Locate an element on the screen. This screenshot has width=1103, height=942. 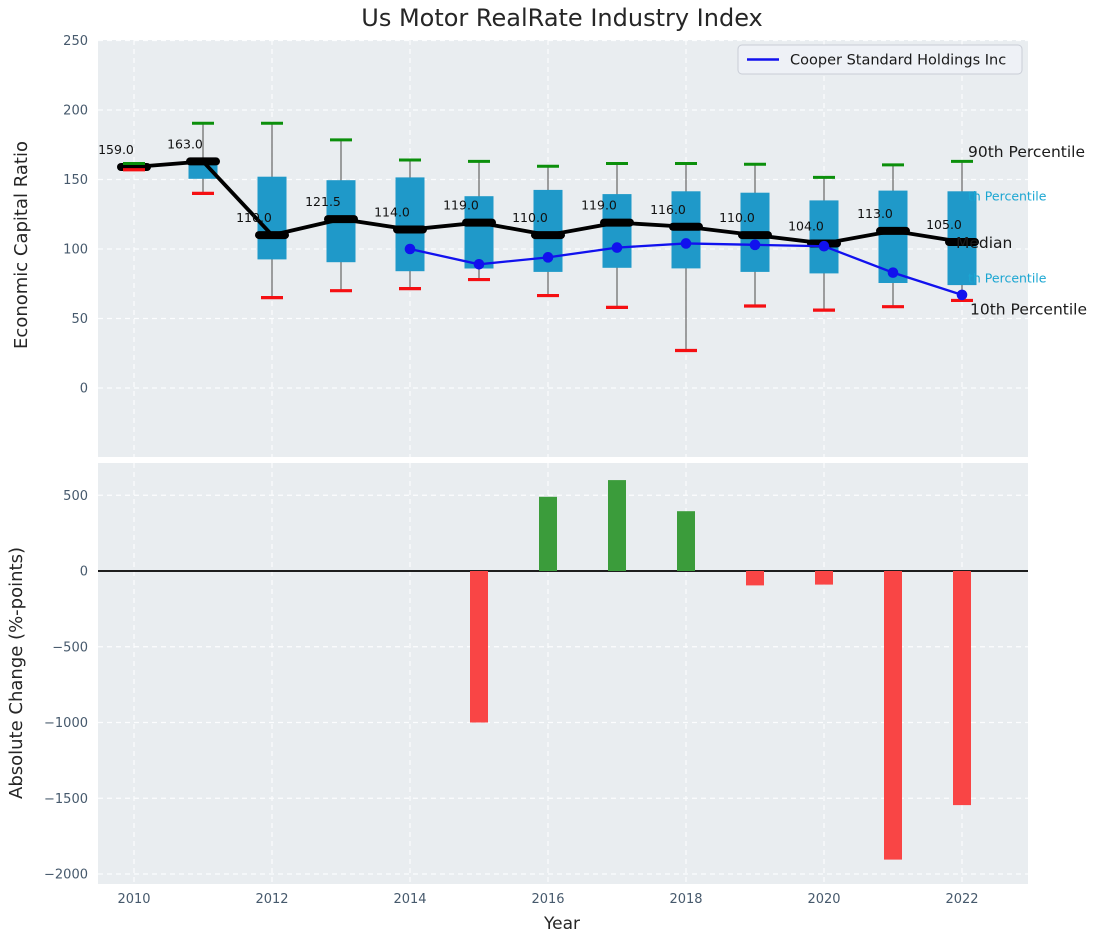
bar-2015 is located at coordinates (479, 647).